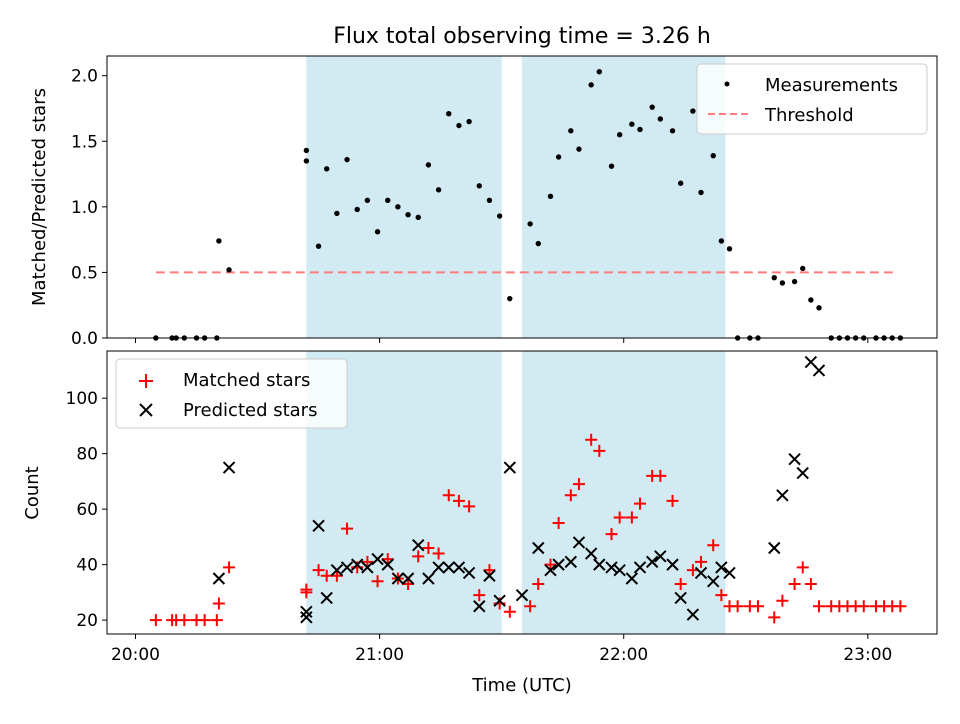 This screenshot has width=960, height=724. I want to click on legend-predicted-marker, so click(146, 410).